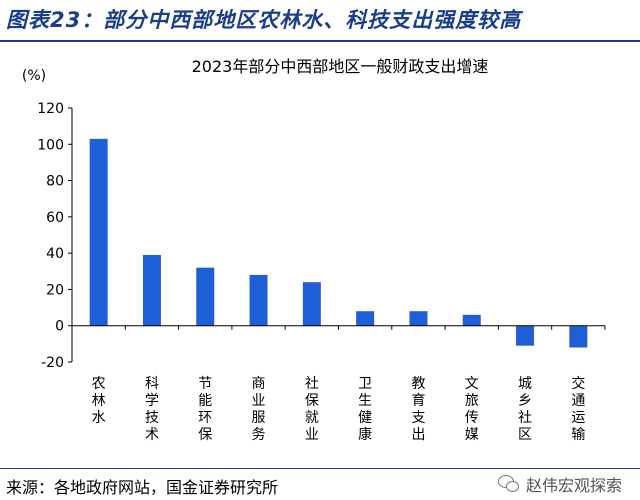  What do you see at coordinates (472, 409) in the screenshot?
I see `x-category-label: 文旅传媒` at bounding box center [472, 409].